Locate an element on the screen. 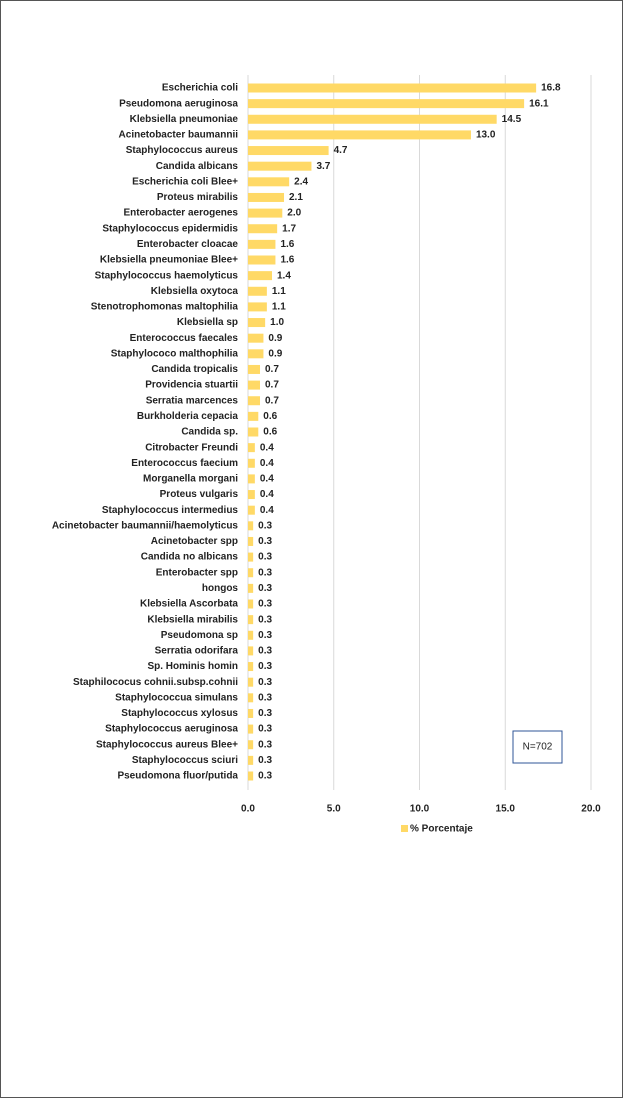  value-label: 16.8 is located at coordinates (551, 88).